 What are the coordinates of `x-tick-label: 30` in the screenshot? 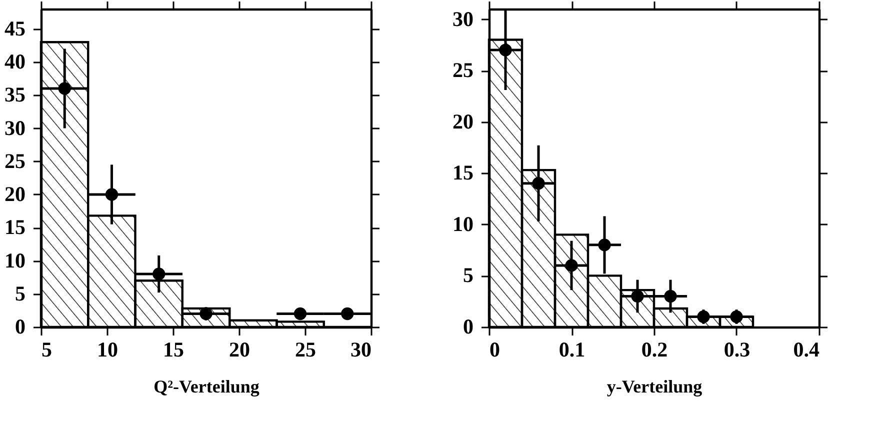 It's located at (361, 350).